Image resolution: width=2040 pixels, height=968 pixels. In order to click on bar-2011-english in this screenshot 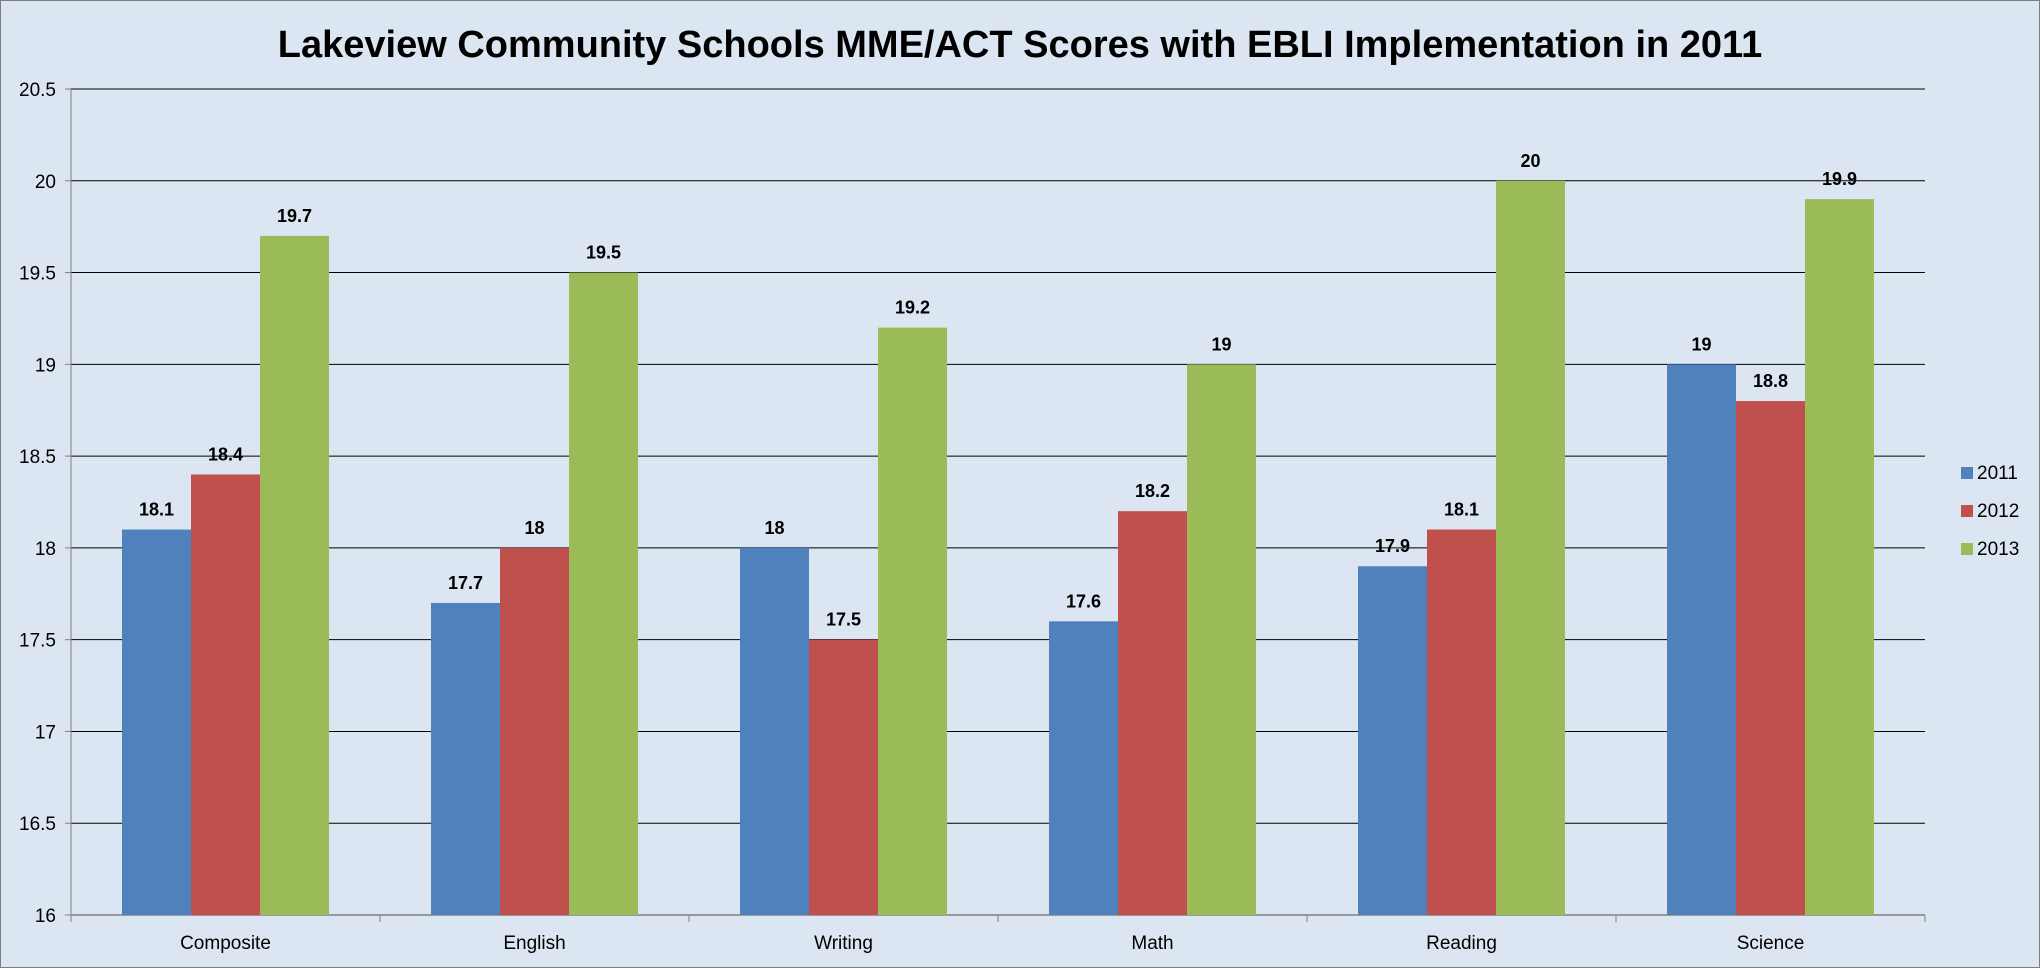, I will do `click(465, 758)`.